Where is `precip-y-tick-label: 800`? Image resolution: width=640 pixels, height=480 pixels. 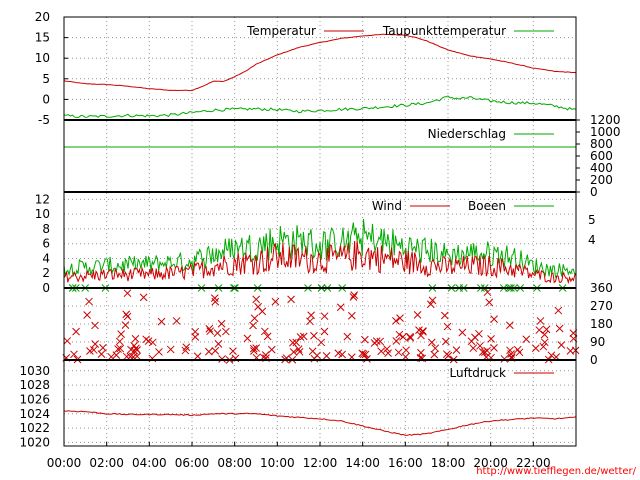 precip-y-tick-label: 800 is located at coordinates (601, 144).